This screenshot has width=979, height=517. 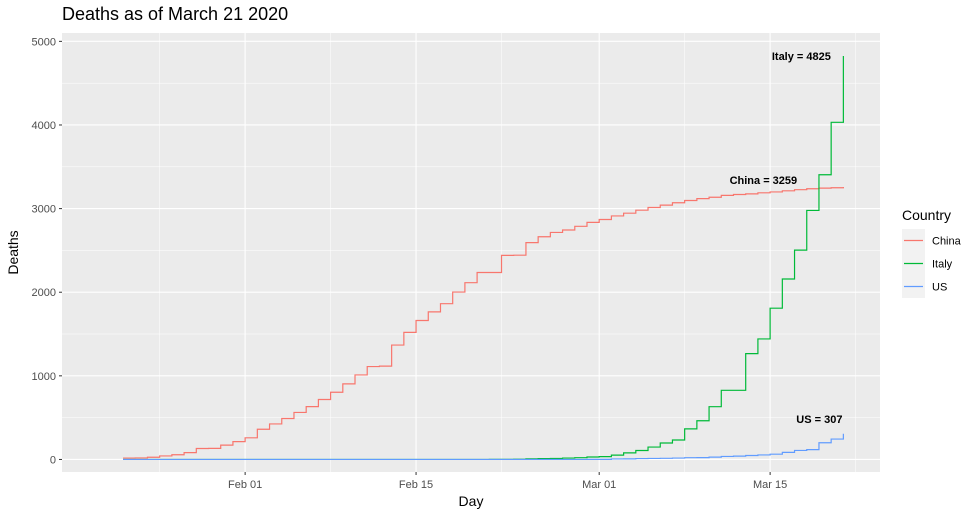 I want to click on legend: Country China Italy US, so click(x=932, y=252).